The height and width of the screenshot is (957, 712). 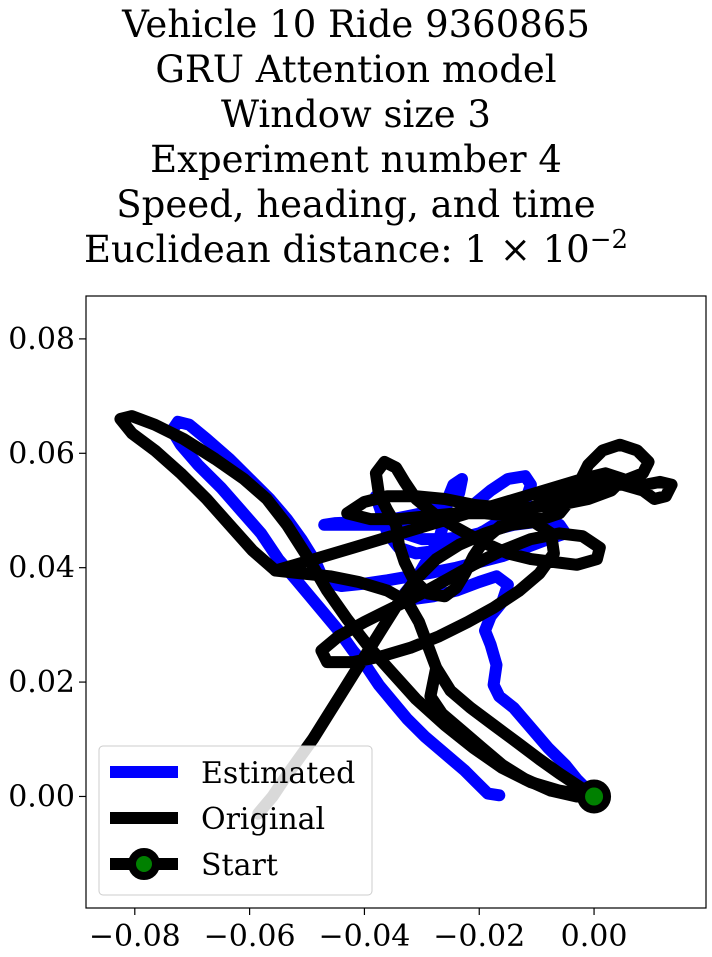 I want to click on legend-label-start: Start, so click(x=239, y=865).